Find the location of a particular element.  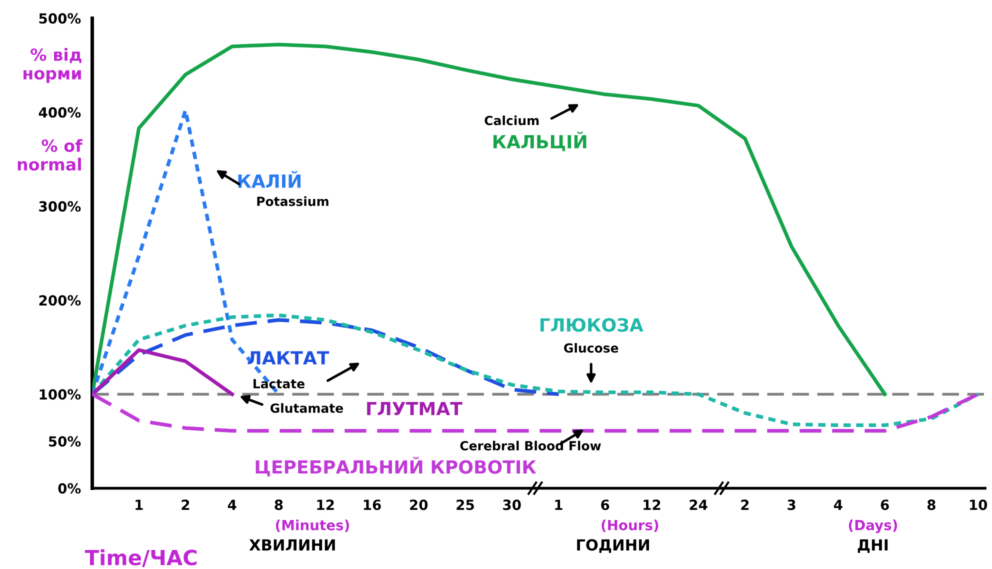

y-tick-label: 500% is located at coordinates (60, 18).